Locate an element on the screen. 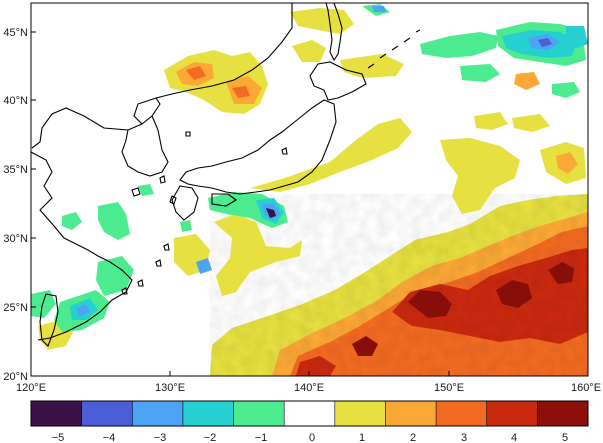 Image resolution: width=603 pixels, height=443 pixels. colorbar-tick-label: 1 is located at coordinates (362, 437).